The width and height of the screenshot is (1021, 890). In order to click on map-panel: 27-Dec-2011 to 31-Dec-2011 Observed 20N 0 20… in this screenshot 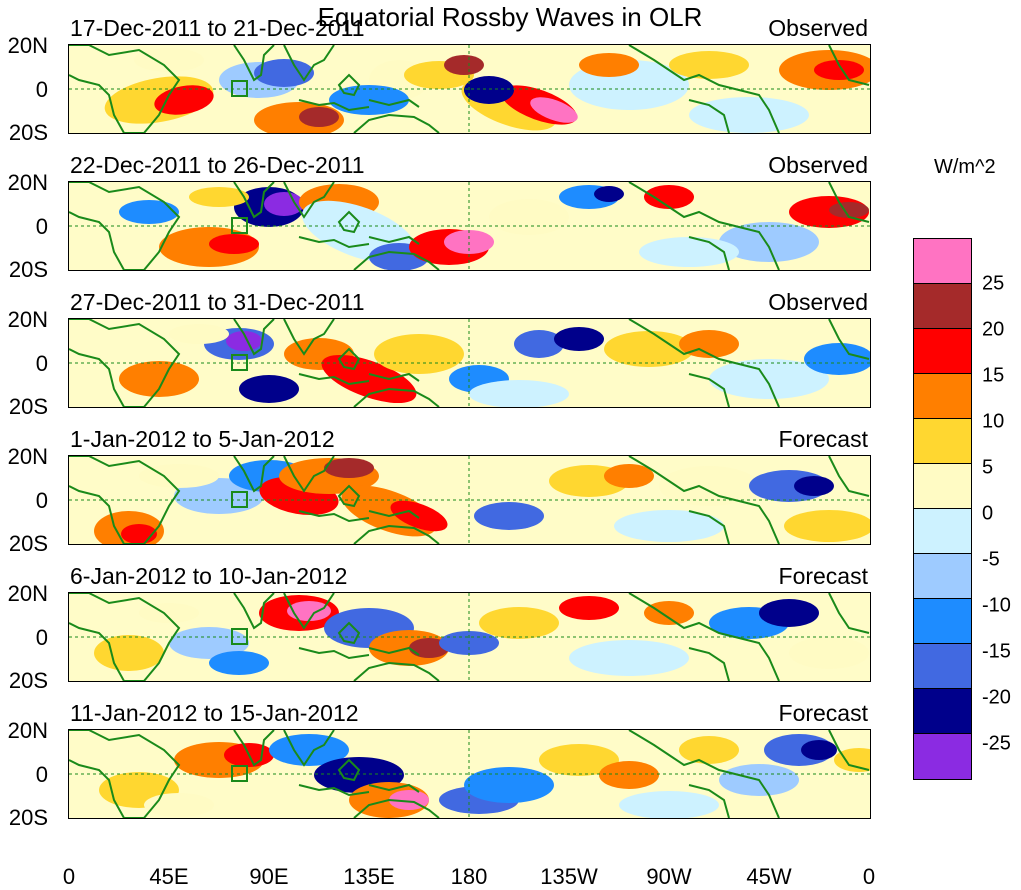, I will do `click(440, 359)`.